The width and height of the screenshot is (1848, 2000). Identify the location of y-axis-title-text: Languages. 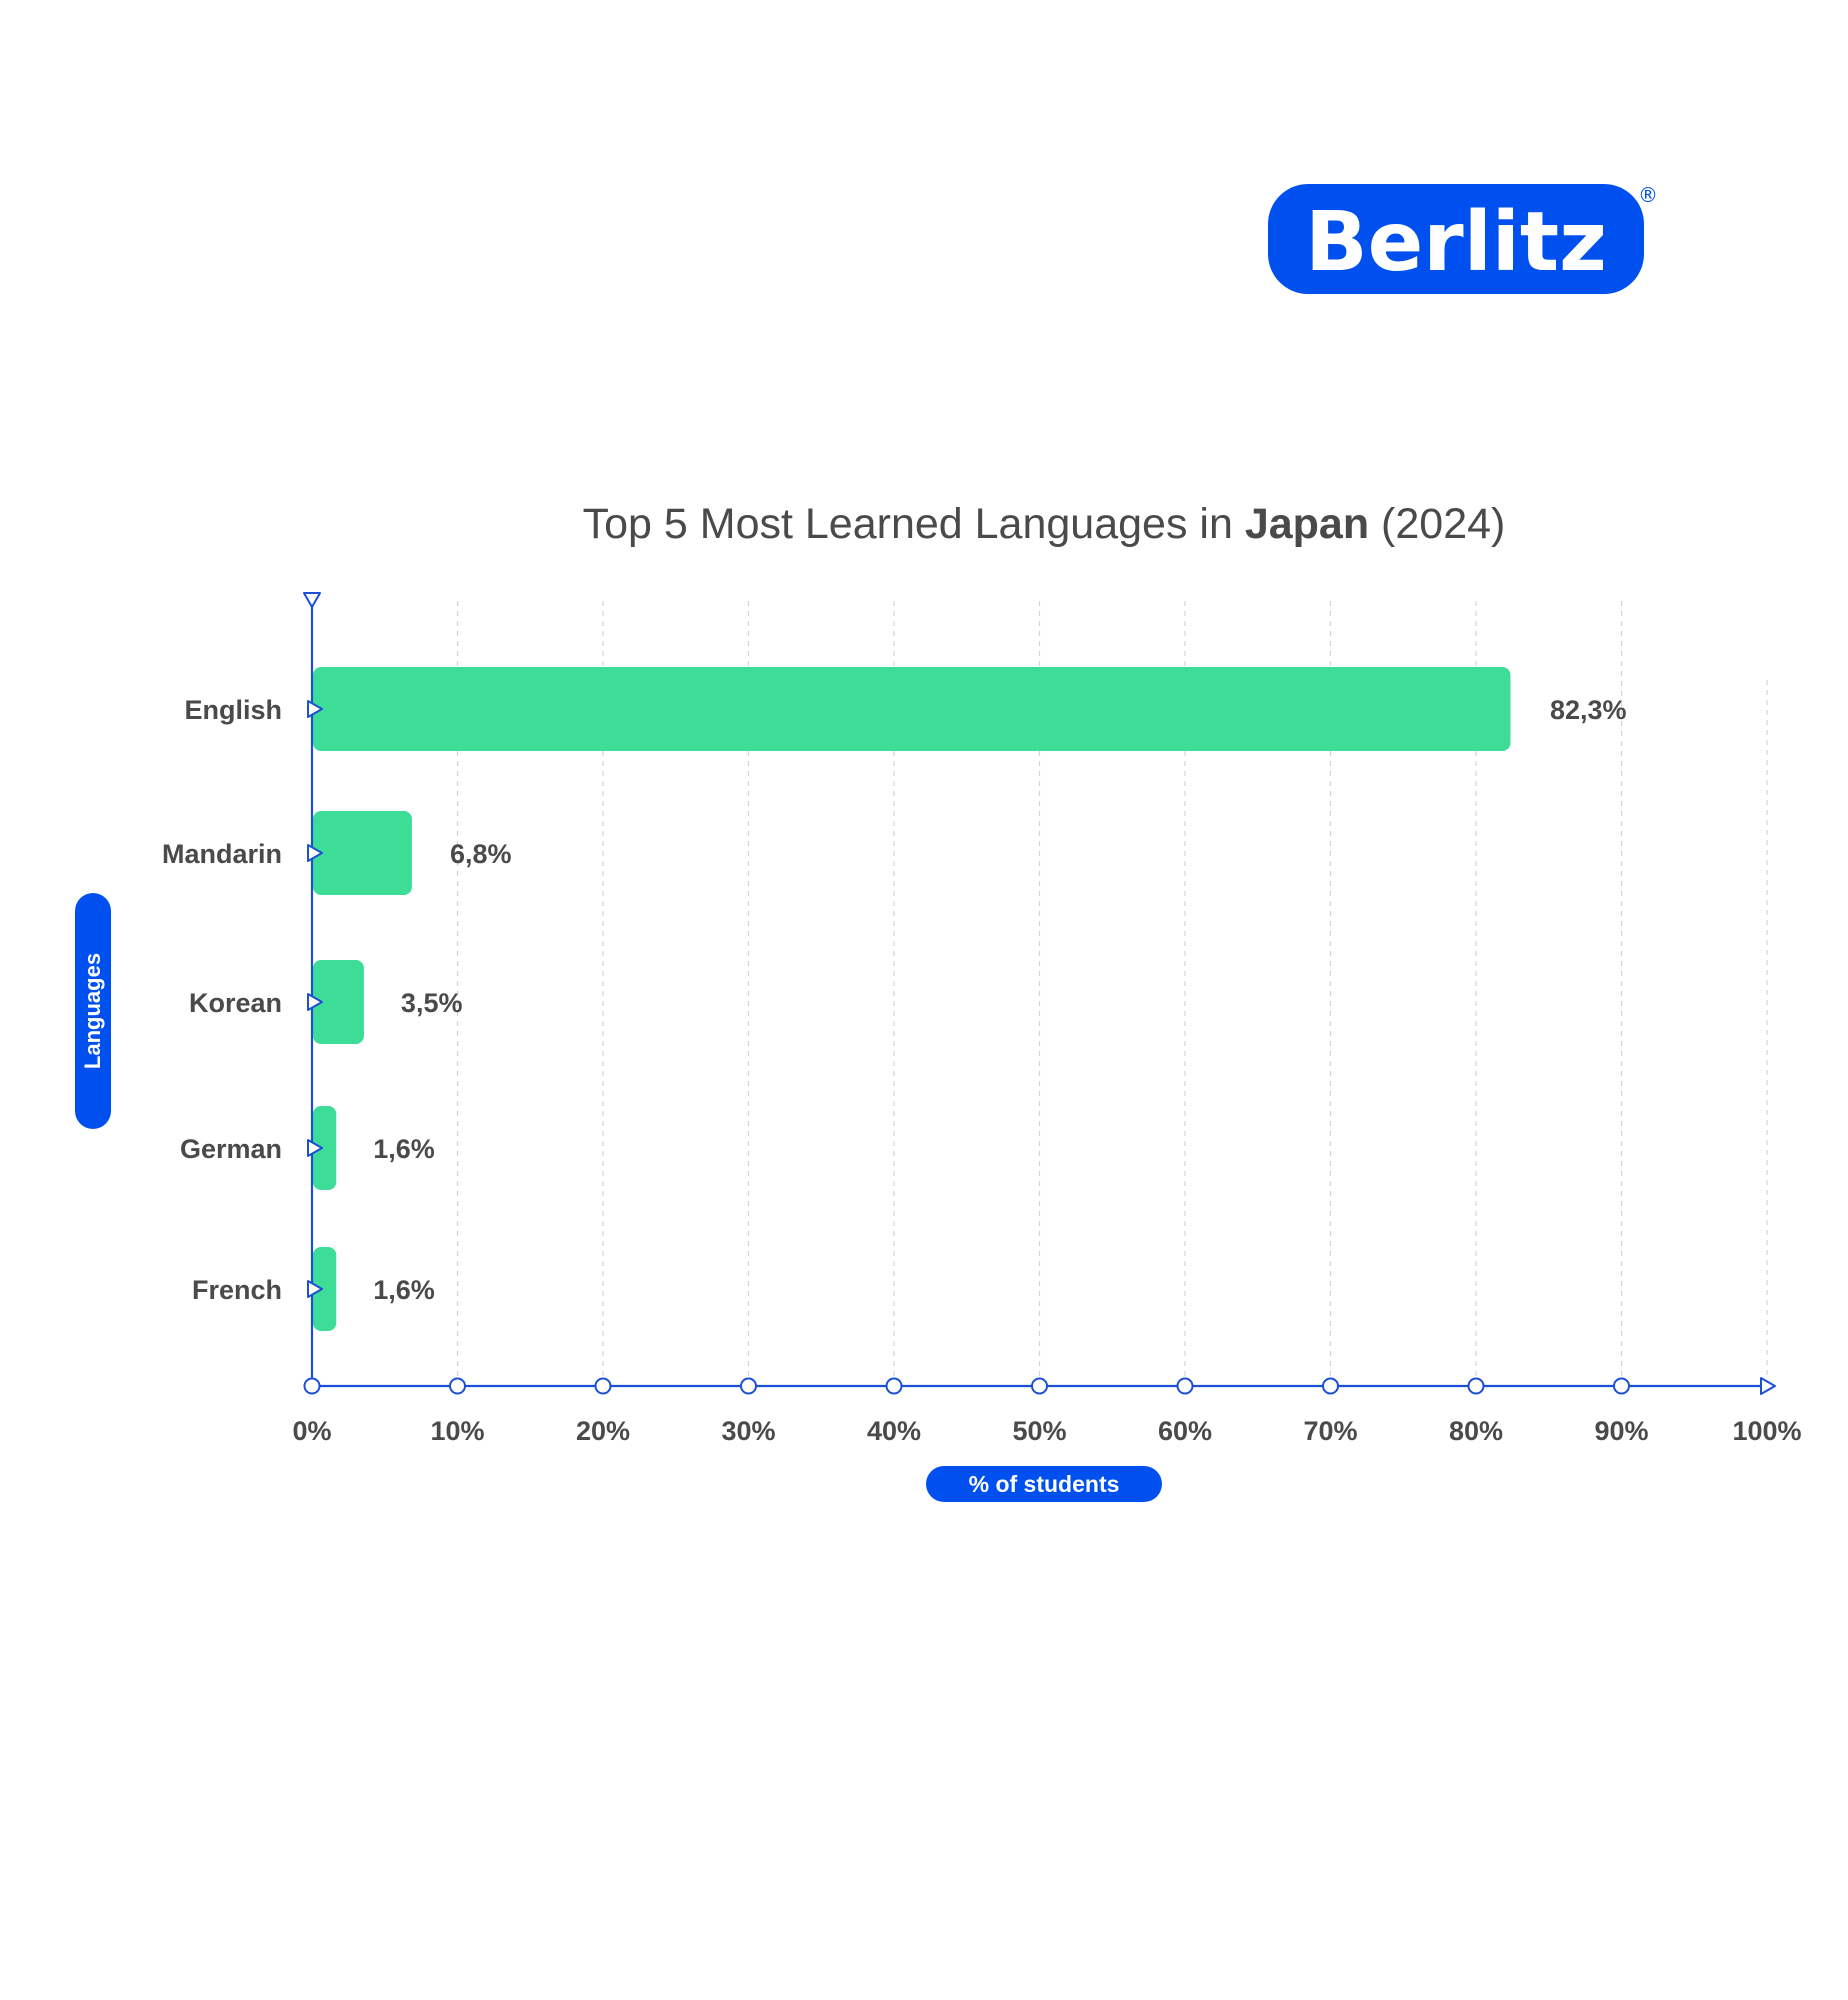
(92, 1011).